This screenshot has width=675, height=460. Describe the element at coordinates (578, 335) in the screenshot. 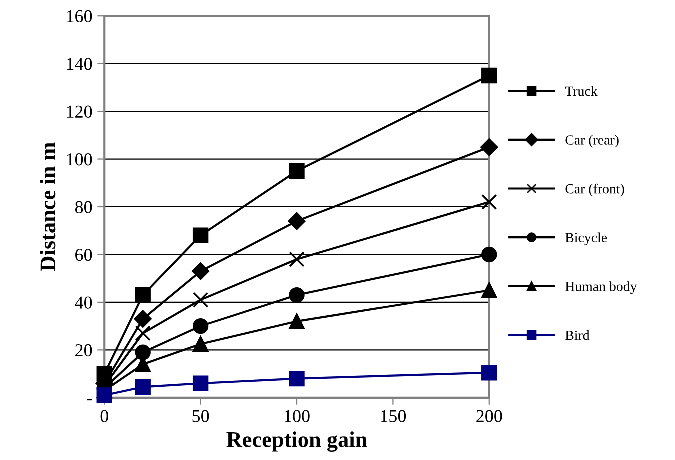

I see `legend-label: Bird` at that location.